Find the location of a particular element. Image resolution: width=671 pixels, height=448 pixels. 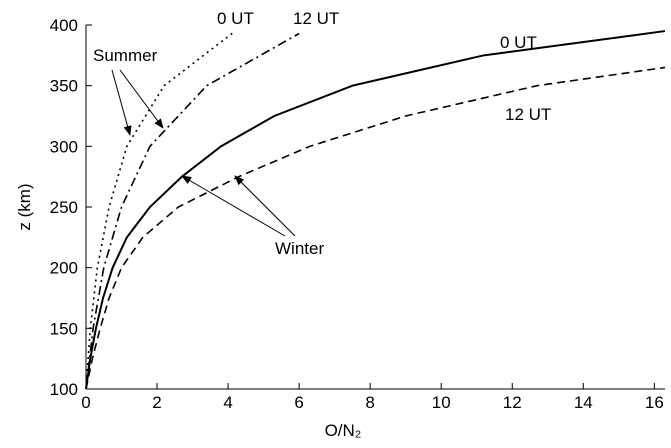

x-axis-label: O/N₂ is located at coordinates (343, 430).